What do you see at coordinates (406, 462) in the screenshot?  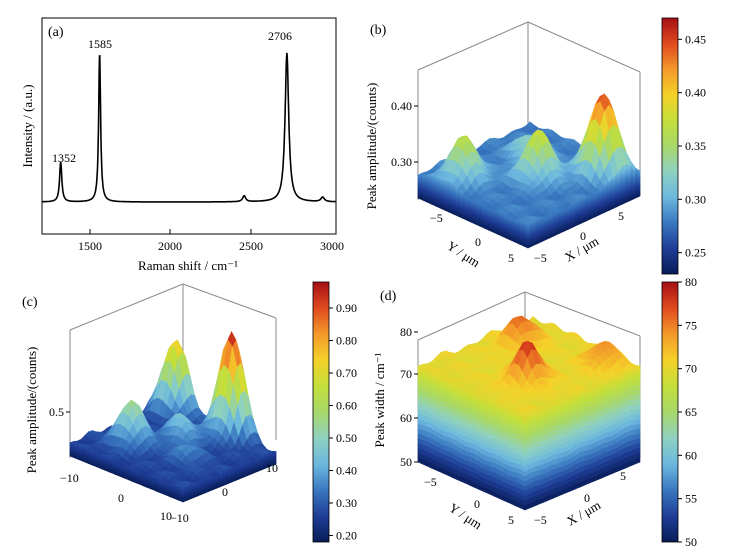 I see `zt-d-0: 50` at bounding box center [406, 462].